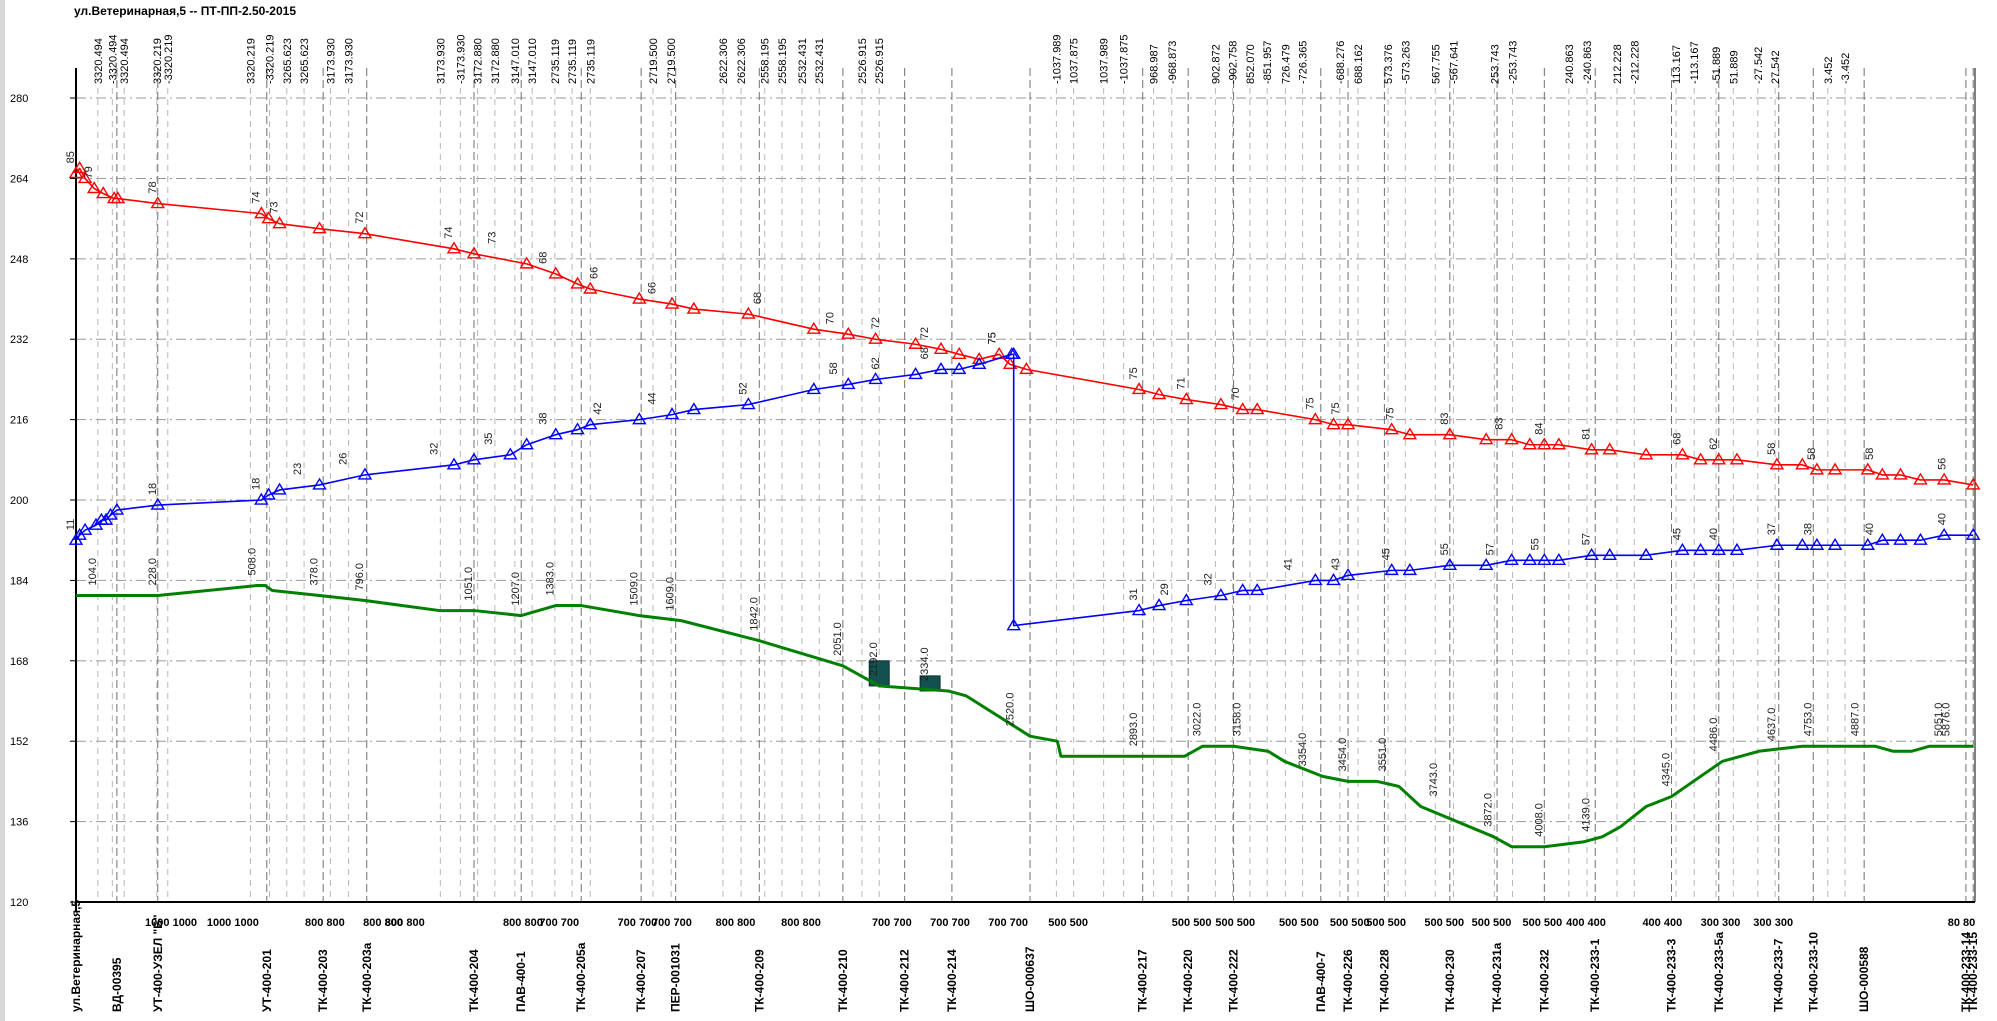 The image size is (1997, 1021). I want to click on top-value-label: 27.542, so click(1776, 67).